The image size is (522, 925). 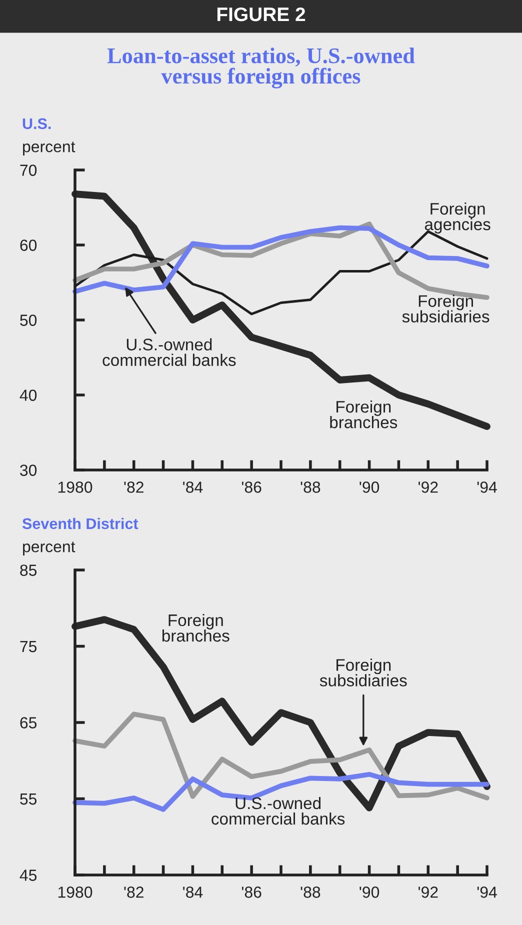 I want to click on y-tick-label: 30, so click(x=28, y=470).